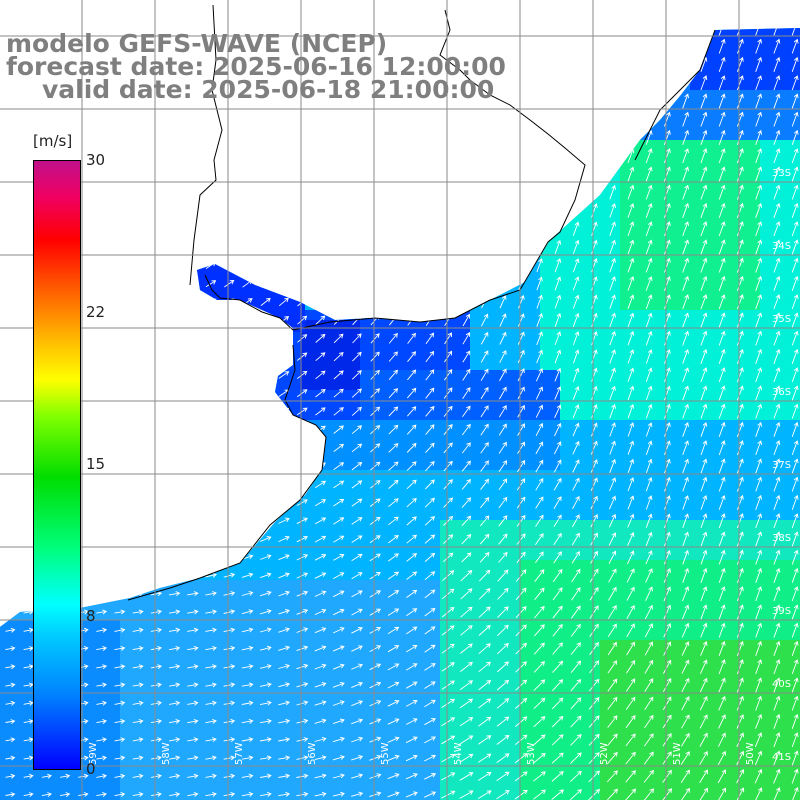  Describe the element at coordinates (781, 392) in the screenshot. I see `lat-label: 36S` at that location.